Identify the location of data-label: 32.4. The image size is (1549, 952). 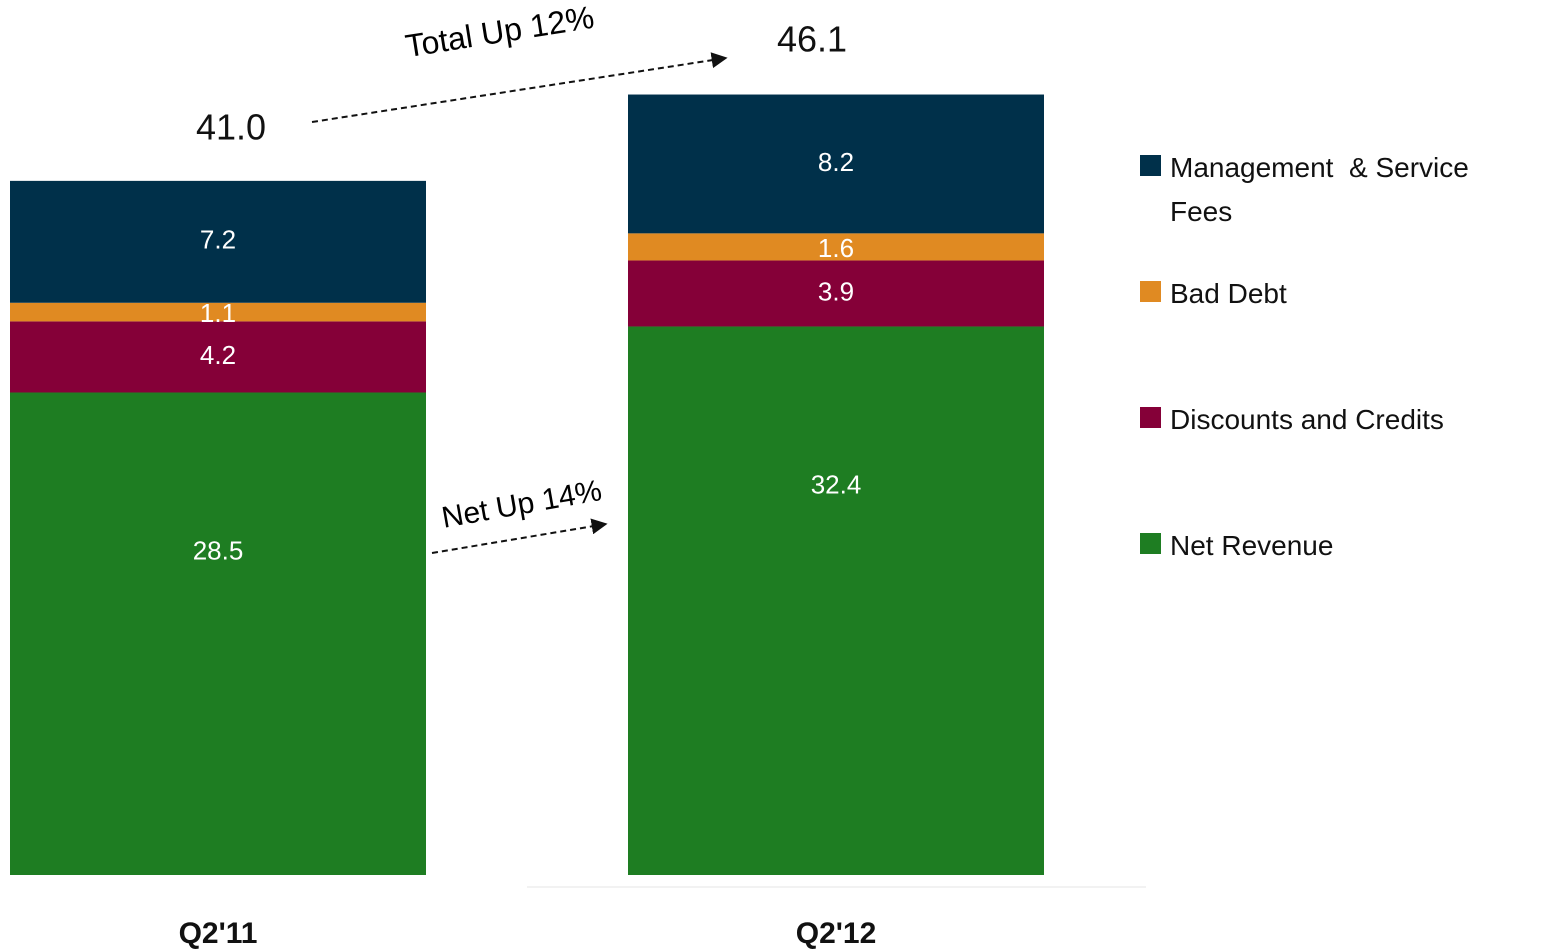
(836, 484).